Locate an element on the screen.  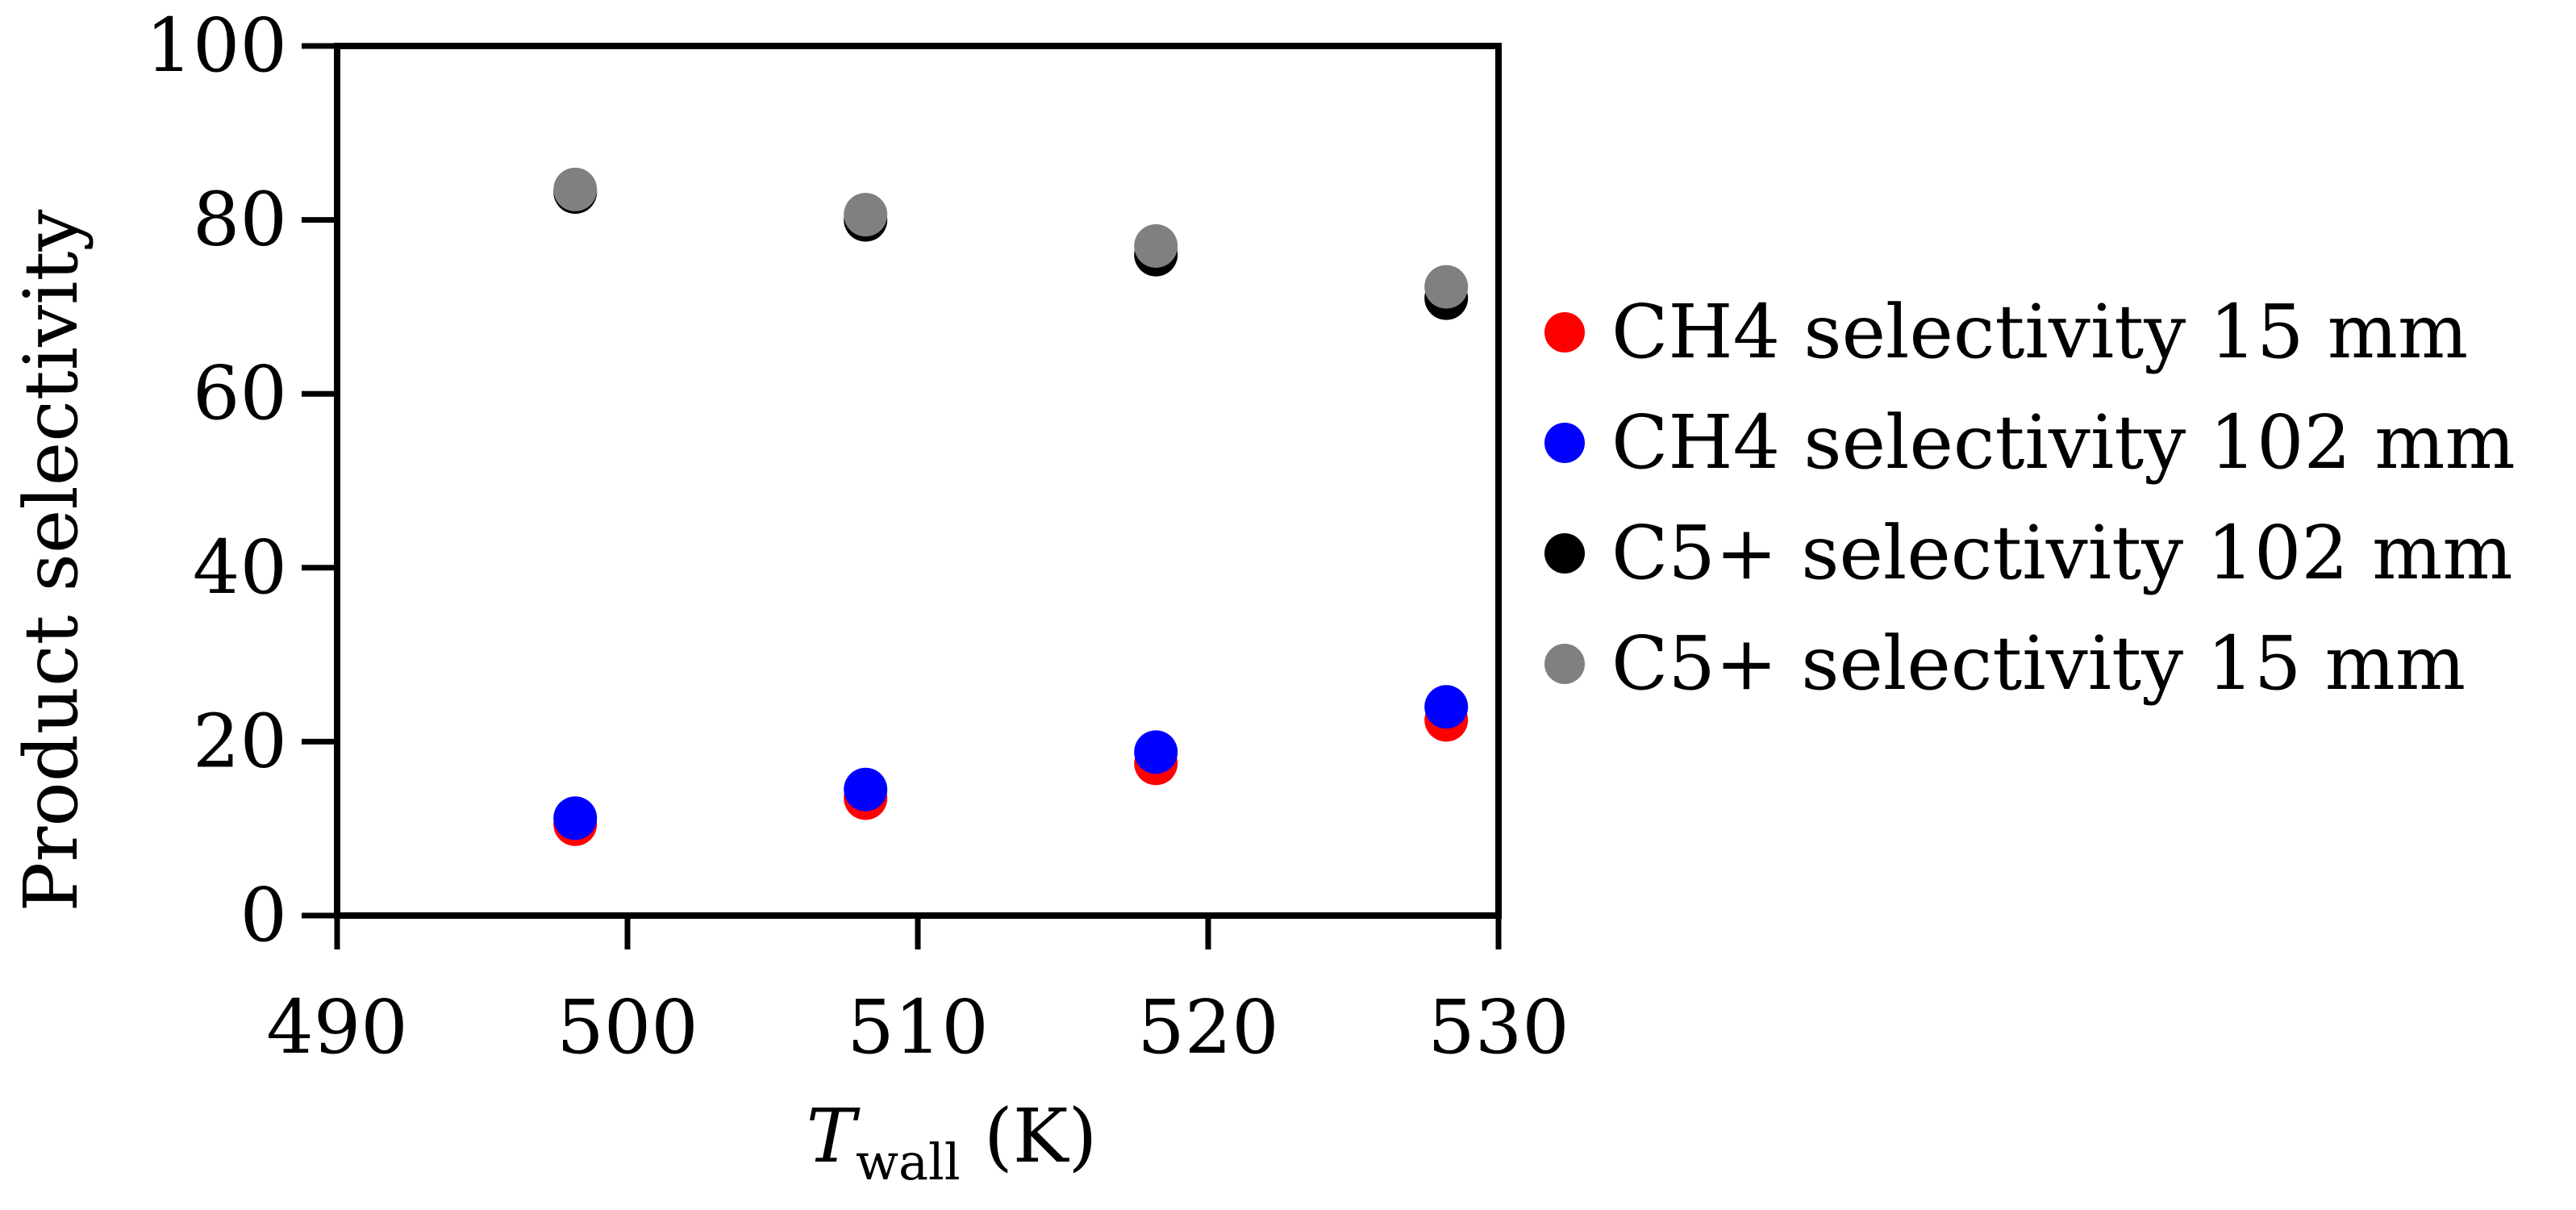
x-axis-label: Twall (K) is located at coordinates (952, 1142).